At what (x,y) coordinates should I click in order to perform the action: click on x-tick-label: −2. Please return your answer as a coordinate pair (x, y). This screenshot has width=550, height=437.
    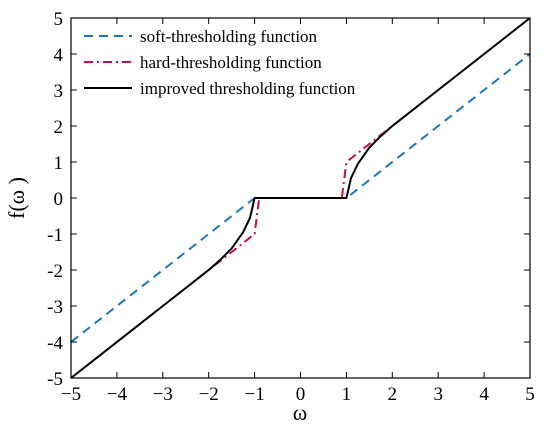
    Looking at the image, I should click on (209, 394).